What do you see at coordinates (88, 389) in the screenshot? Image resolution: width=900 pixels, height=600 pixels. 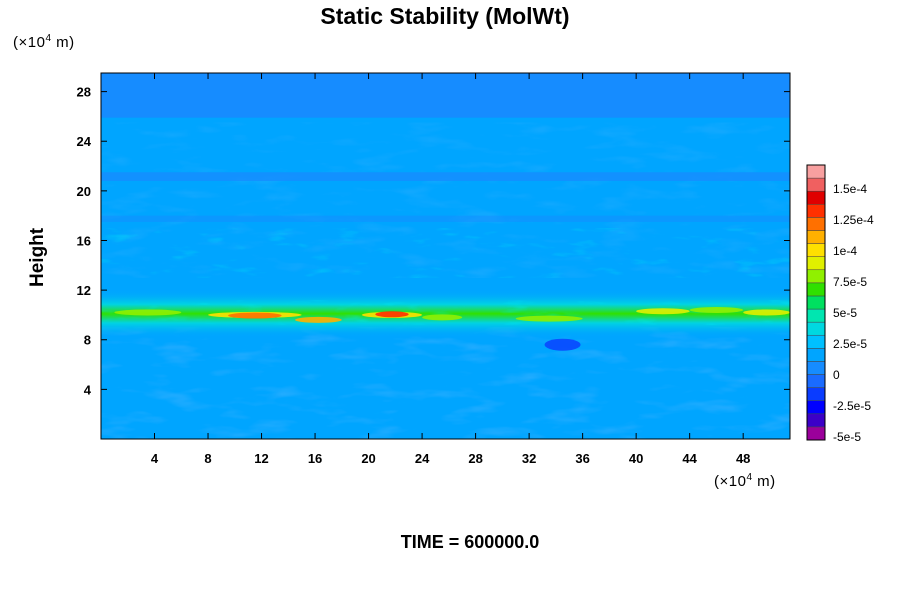 I see `y-tick-label: 4` at bounding box center [88, 389].